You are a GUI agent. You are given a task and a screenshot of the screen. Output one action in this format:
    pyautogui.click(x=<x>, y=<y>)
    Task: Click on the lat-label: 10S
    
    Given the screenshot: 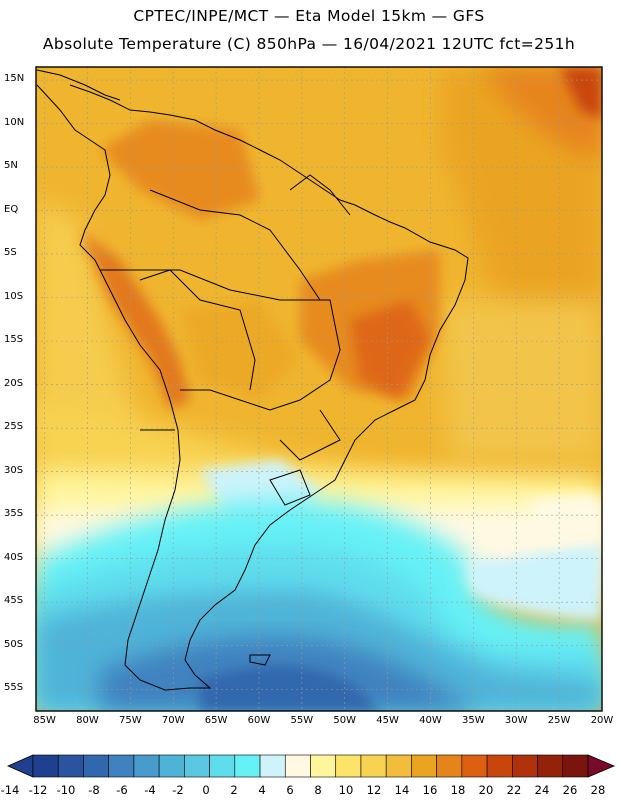 What is the action you would take?
    pyautogui.click(x=14, y=296)
    